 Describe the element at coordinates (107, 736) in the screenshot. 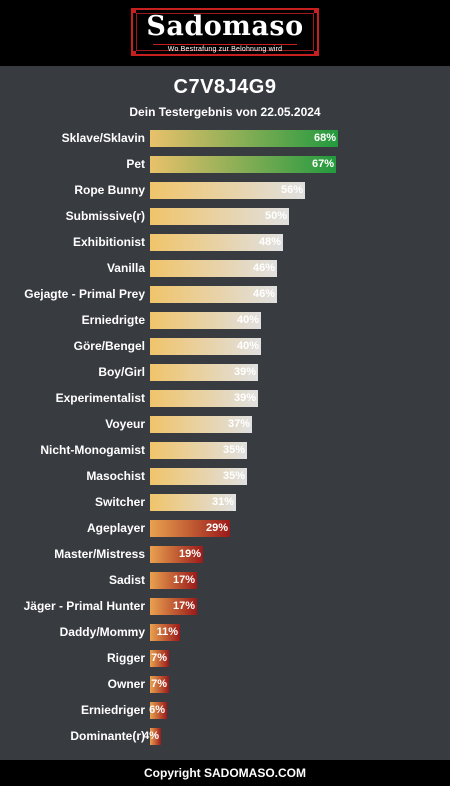

I see `category-label: Dominante(r)` at that location.